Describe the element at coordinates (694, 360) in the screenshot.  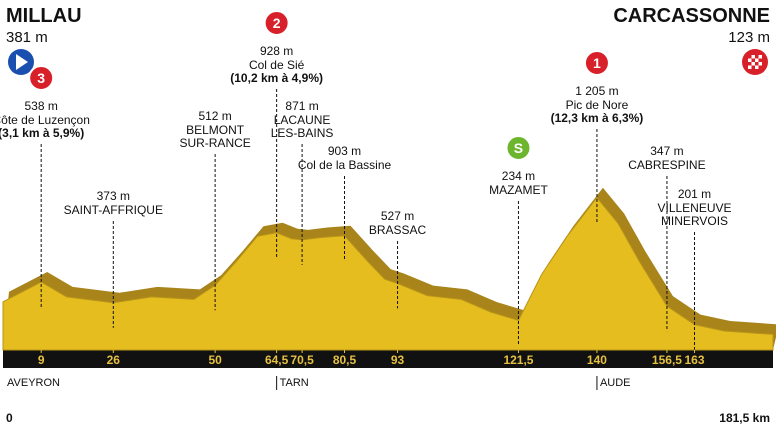
I see `x-tick-label: 163` at that location.